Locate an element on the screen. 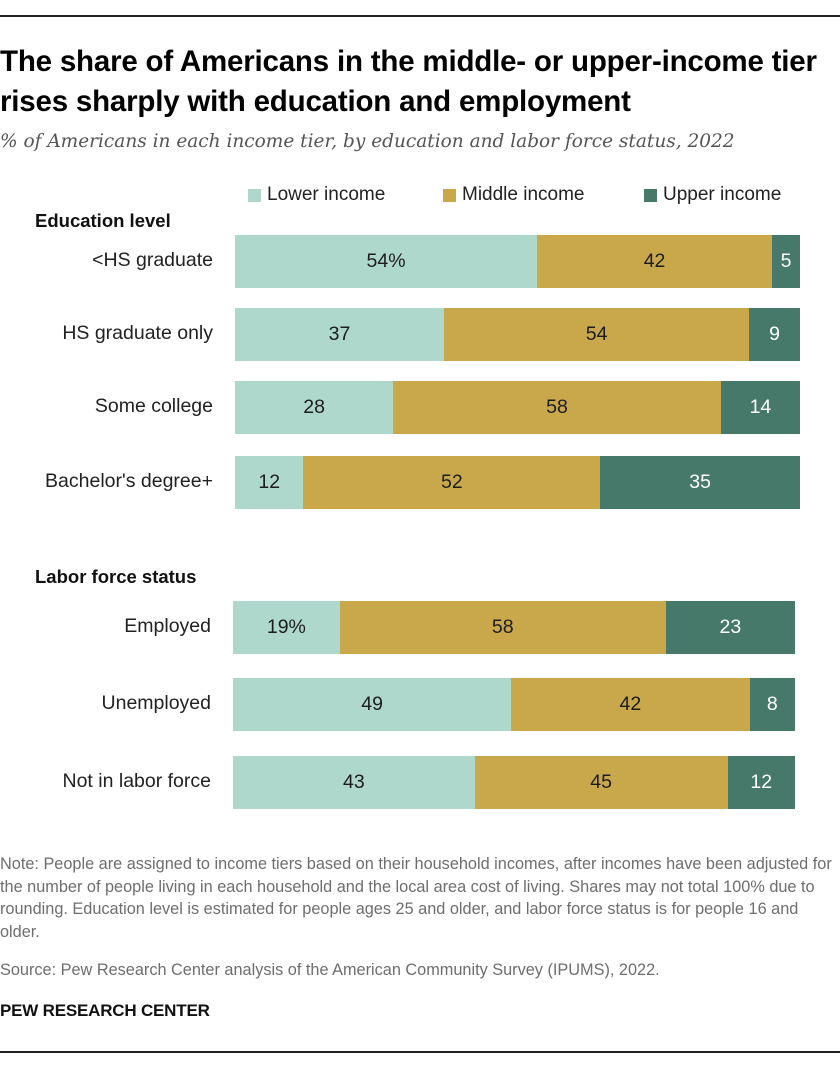  segment-middle: 52 is located at coordinates (452, 482).